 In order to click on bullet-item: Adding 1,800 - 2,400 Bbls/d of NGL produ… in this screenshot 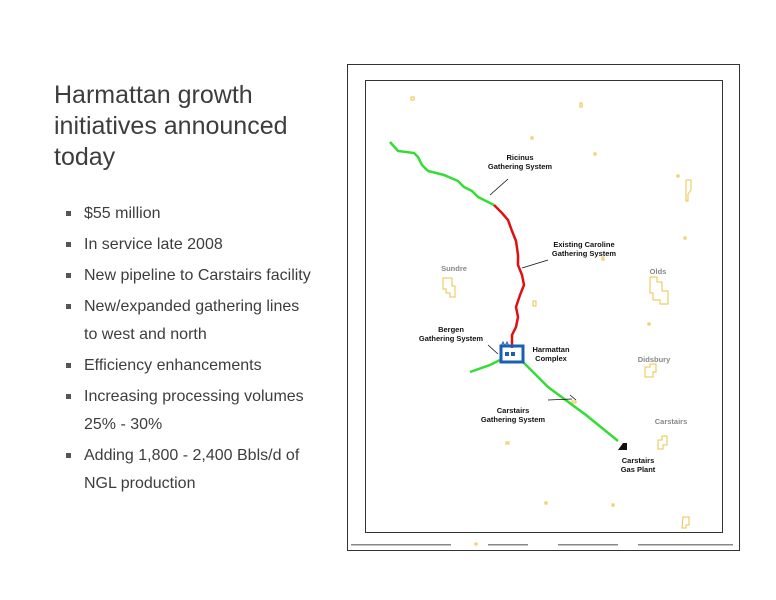, I will do `click(191, 470)`.